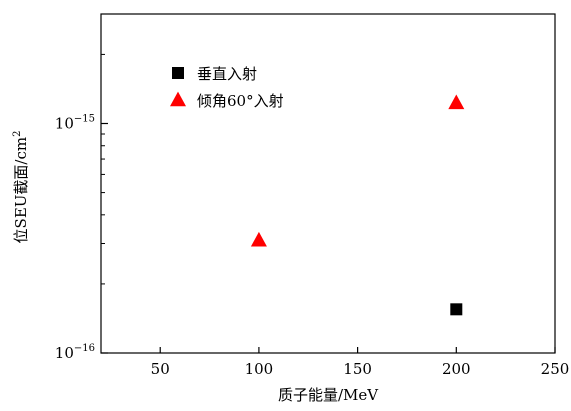 The width and height of the screenshot is (571, 411). I want to click on x-axis-label: 质子能量/MeV, so click(328, 395).